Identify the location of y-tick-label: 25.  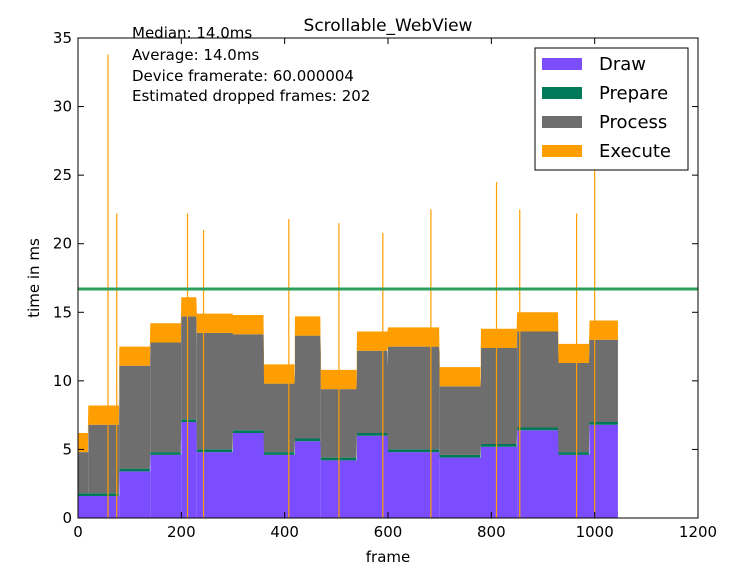
(62, 175).